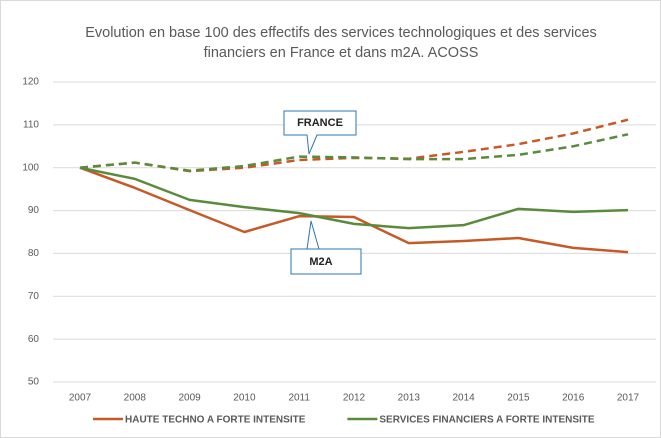 The image size is (661, 438). Describe the element at coordinates (463, 398) in the screenshot. I see `x-tick-label: 2014` at that location.